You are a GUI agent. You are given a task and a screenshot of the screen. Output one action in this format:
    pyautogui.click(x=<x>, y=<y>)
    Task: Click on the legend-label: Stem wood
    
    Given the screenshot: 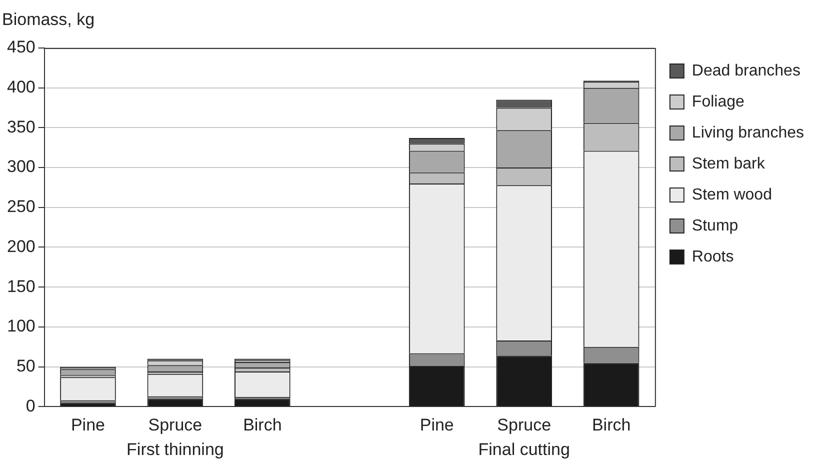 What is the action you would take?
    pyautogui.click(x=732, y=195)
    